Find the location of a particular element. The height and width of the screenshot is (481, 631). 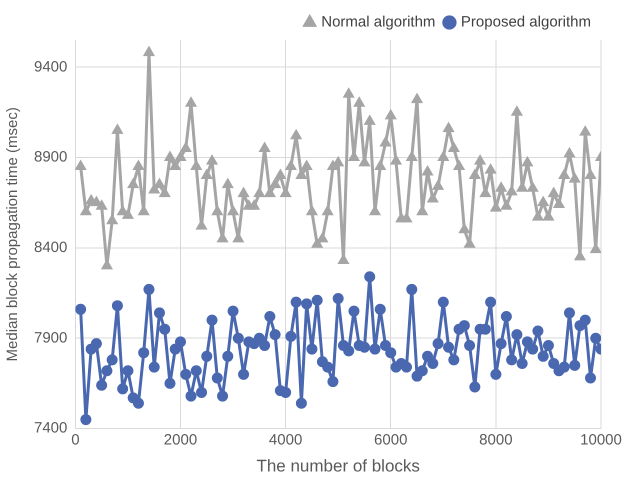

y-tick-label: 8900 is located at coordinates (51, 157).